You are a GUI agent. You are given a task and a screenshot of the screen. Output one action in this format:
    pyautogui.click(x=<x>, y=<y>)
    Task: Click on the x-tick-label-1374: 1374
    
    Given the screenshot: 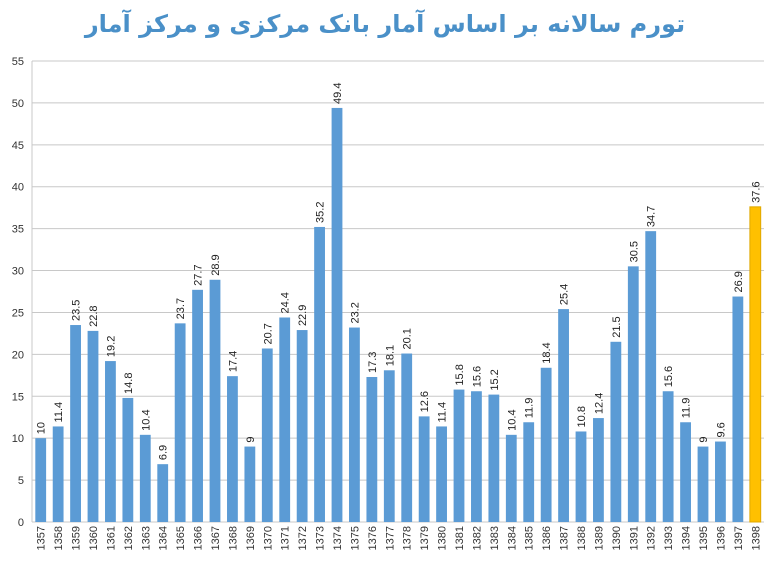 What is the action you would take?
    pyautogui.click(x=338, y=538)
    